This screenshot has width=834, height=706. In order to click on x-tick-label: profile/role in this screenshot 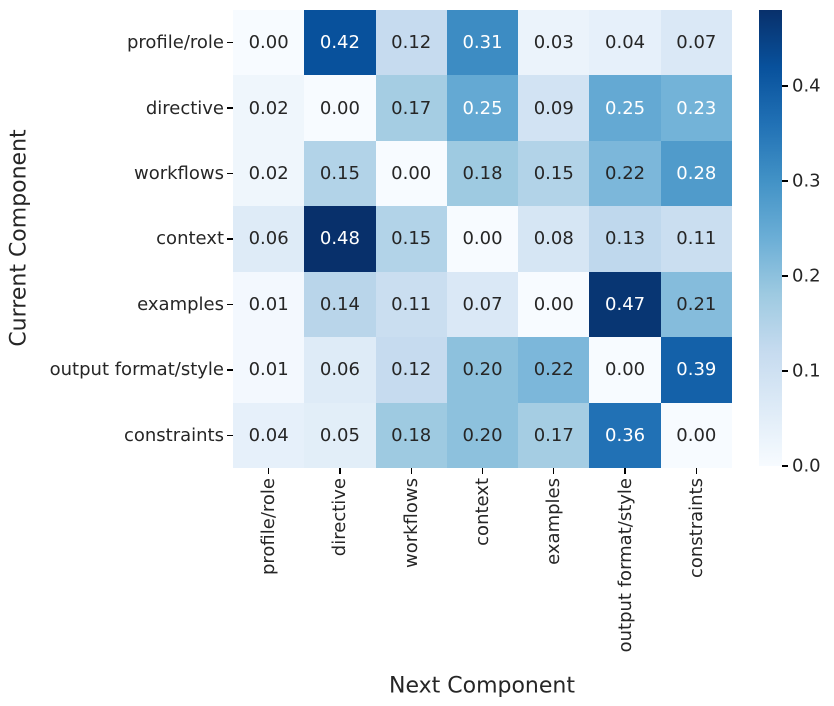, I will do `click(268, 574)`.